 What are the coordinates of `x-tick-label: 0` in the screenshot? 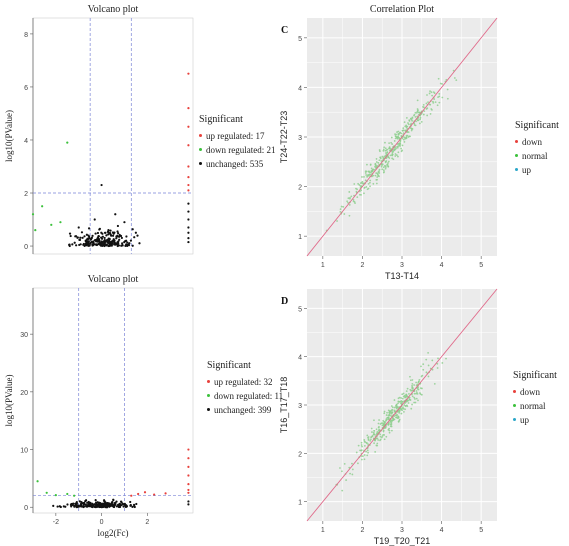 It's located at (102, 522).